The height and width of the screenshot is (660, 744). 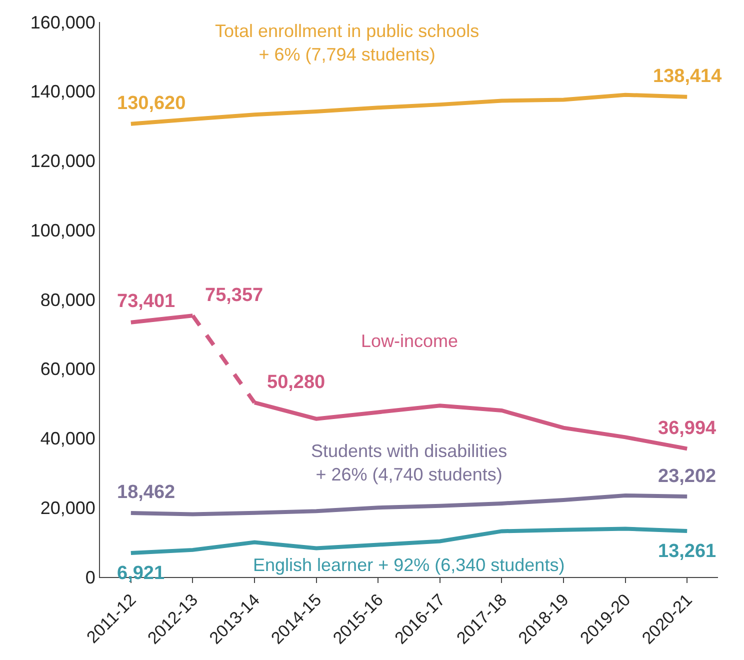 What do you see at coordinates (90, 577) in the screenshot?
I see `y-tick-label: 0` at bounding box center [90, 577].